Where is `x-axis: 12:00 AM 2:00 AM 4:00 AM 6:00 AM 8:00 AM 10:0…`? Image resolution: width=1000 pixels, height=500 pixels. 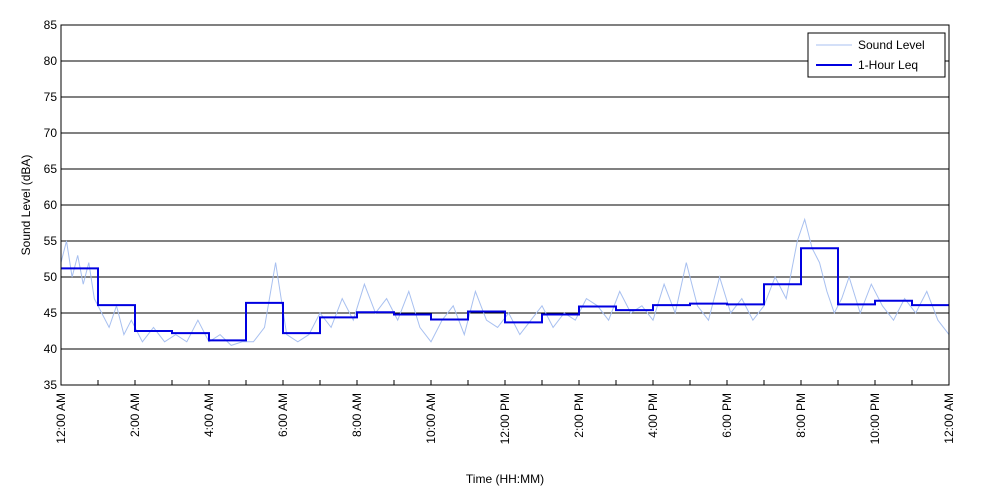
x-axis: 12:00 AM 2:00 AM 4:00 AM 6:00 AM 8:00 AM 10:0… is located at coordinates (505, 412).